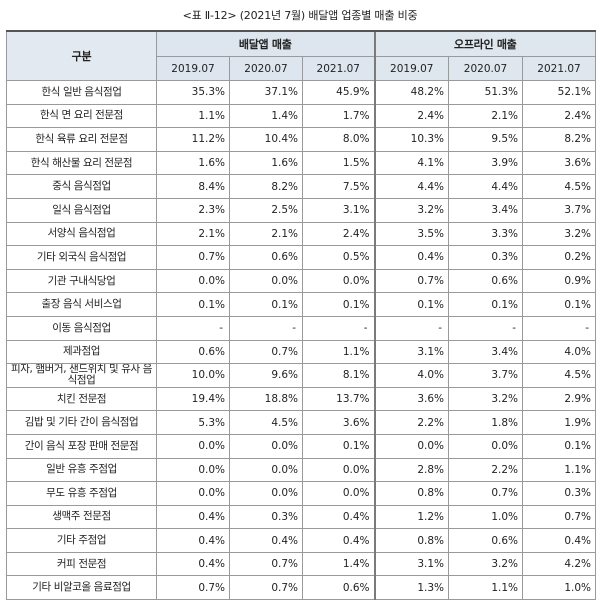  Describe the element at coordinates (81, 186) in the screenshot. I see `row-label: 중식 음식점업` at that location.